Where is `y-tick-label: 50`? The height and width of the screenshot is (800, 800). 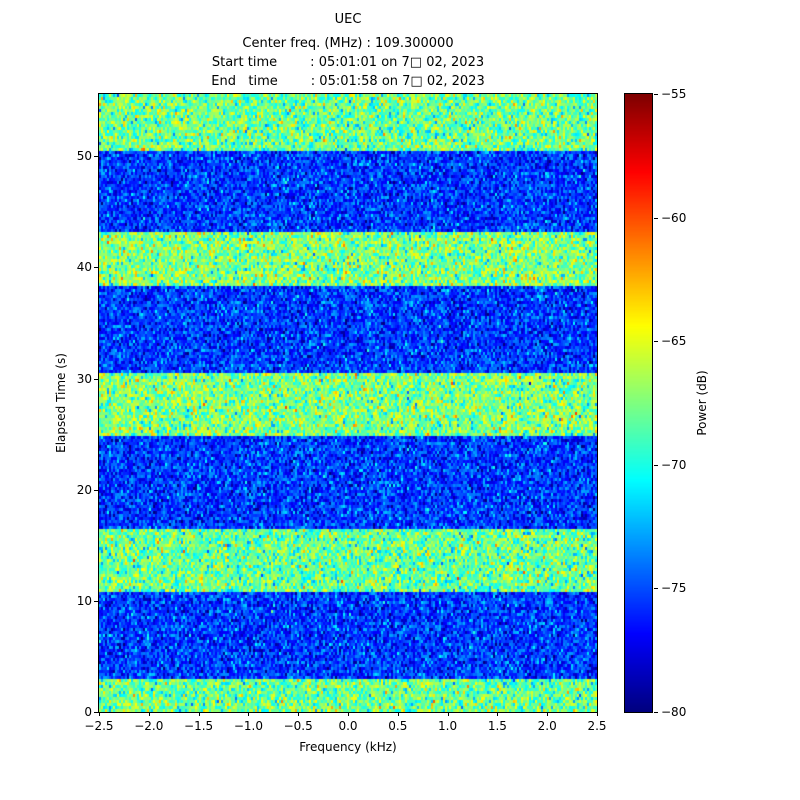
y-tick-label: 50 is located at coordinates (84, 156).